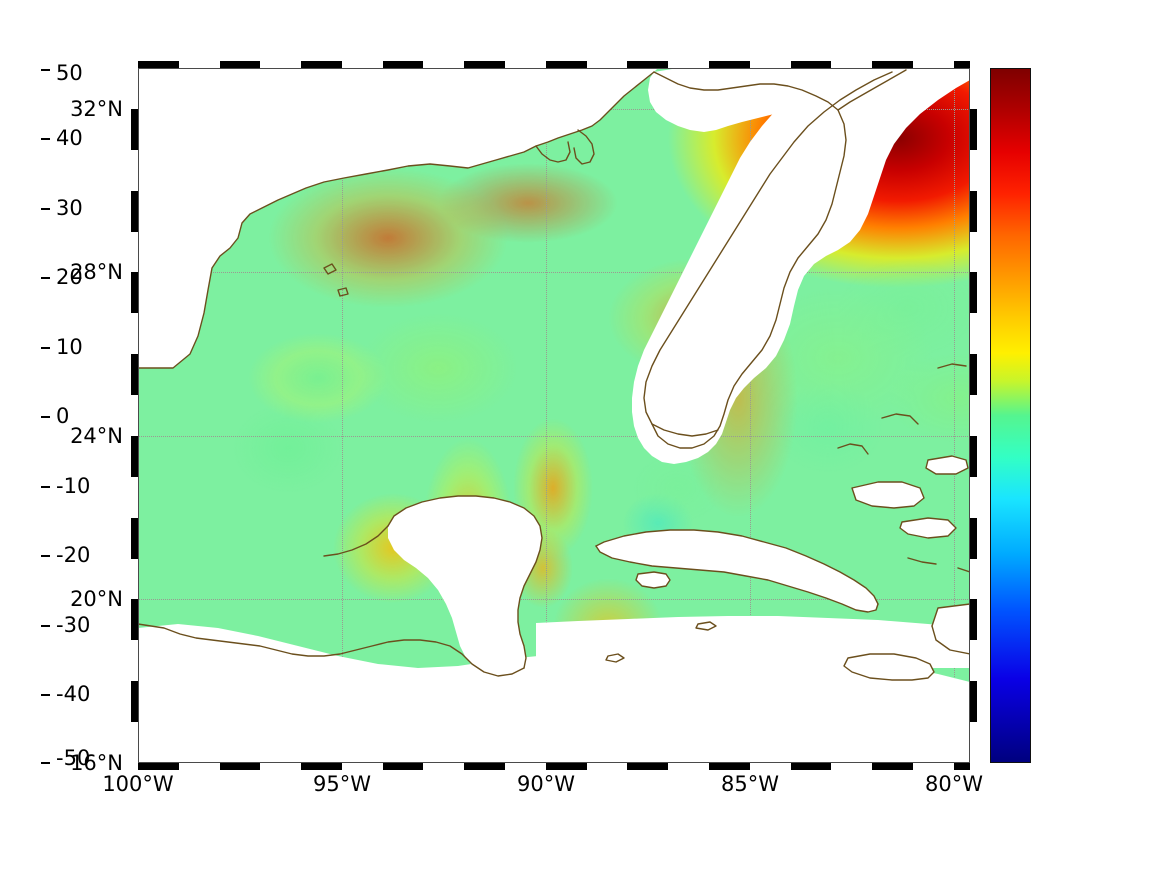  Describe the element at coordinates (546, 784) in the screenshot. I see `xtick-label-2: 90°W` at that location.